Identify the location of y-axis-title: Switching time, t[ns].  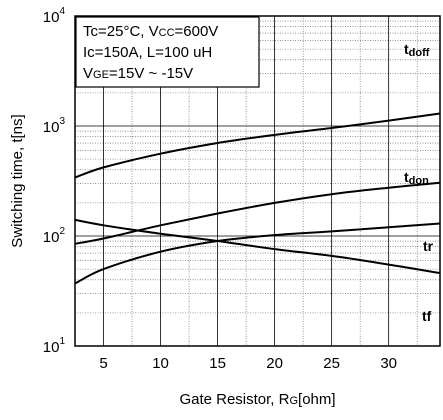
(17, 180).